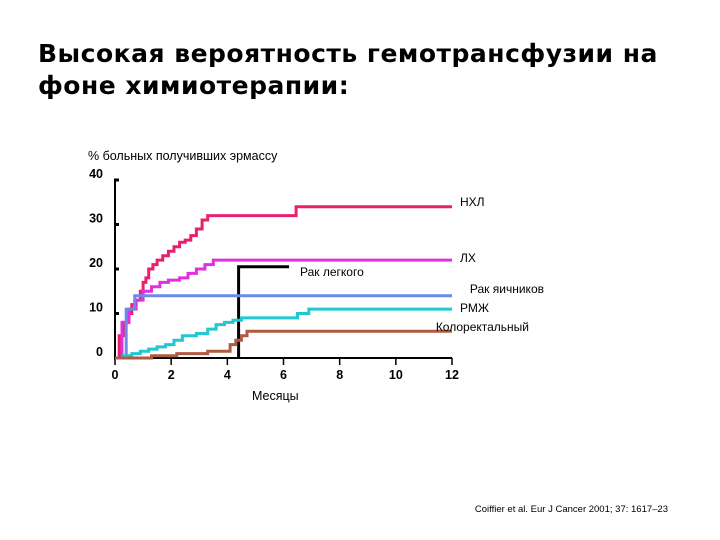  I want to click on y-axis-label: % больных получивших эрмассу, so click(183, 156).